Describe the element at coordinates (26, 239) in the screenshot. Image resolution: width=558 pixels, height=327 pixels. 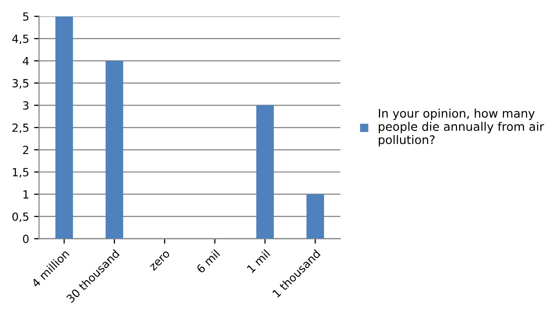
I see `y-tick-label: 0` at that location.